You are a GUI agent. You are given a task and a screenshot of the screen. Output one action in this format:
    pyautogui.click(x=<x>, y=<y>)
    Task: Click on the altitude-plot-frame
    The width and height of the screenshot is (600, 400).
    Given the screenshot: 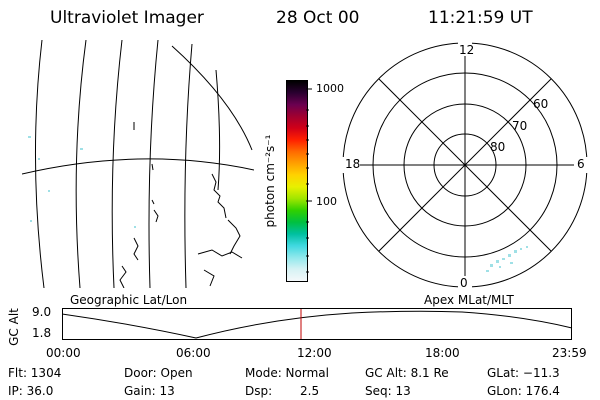 What is the action you would take?
    pyautogui.click(x=317, y=324)
    